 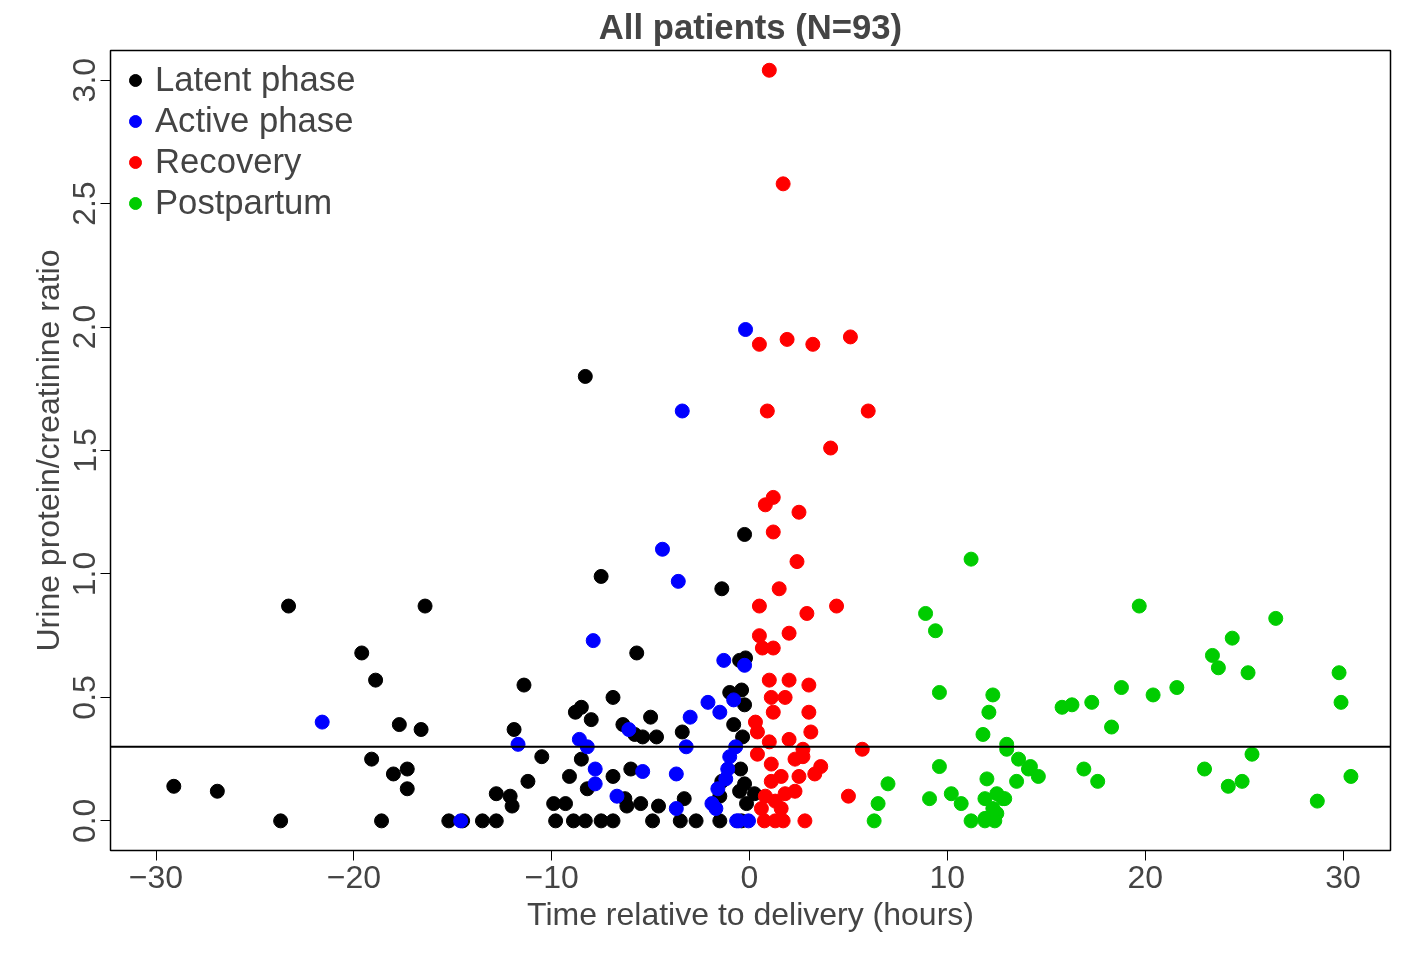 I want to click on y-tick-label: 1.0, so click(x=84, y=574).